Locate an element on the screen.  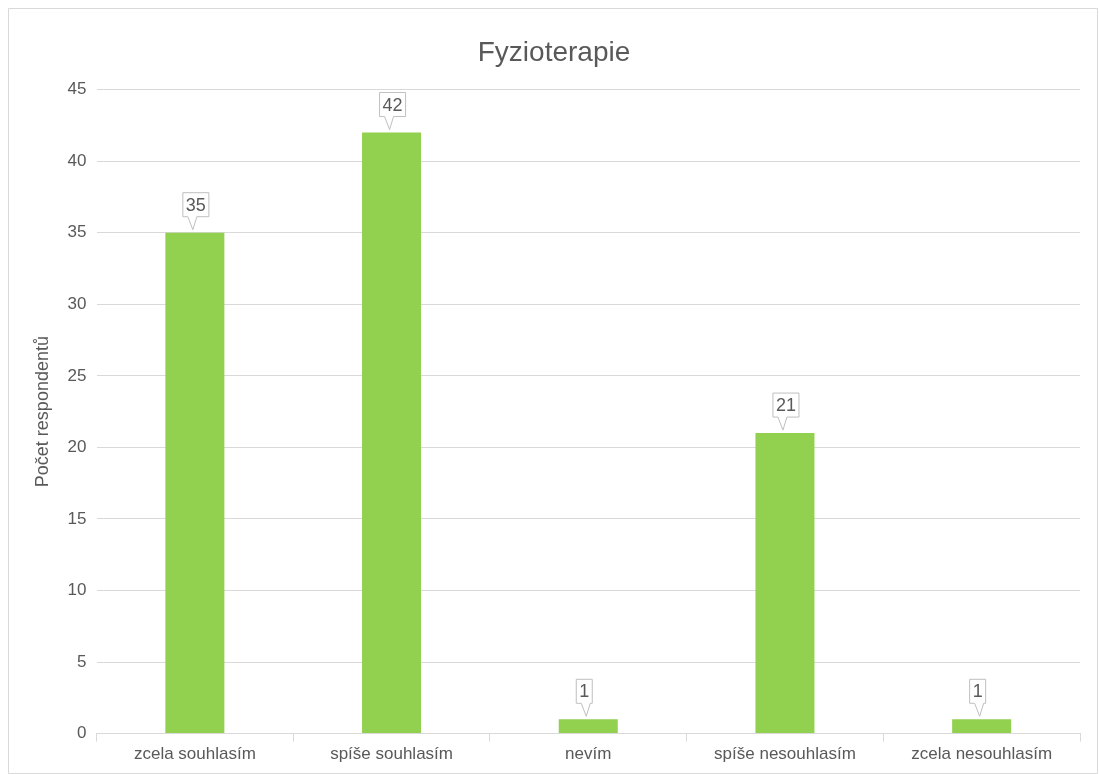
y-tick-label: 40 is located at coordinates (77, 160).